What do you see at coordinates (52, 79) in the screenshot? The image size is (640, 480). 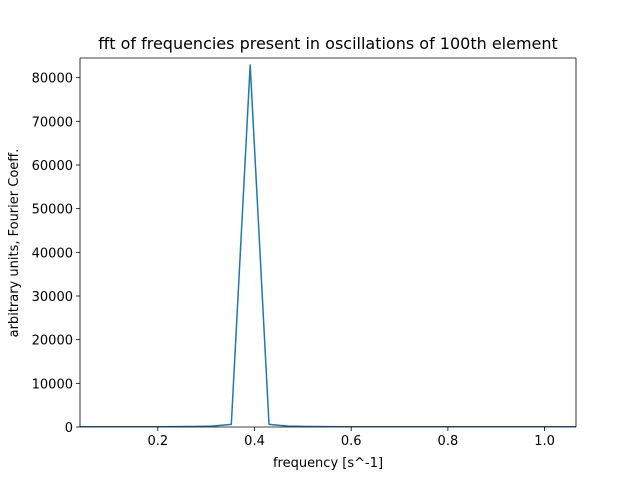 I see `y-tick-label: 80000` at bounding box center [52, 79].